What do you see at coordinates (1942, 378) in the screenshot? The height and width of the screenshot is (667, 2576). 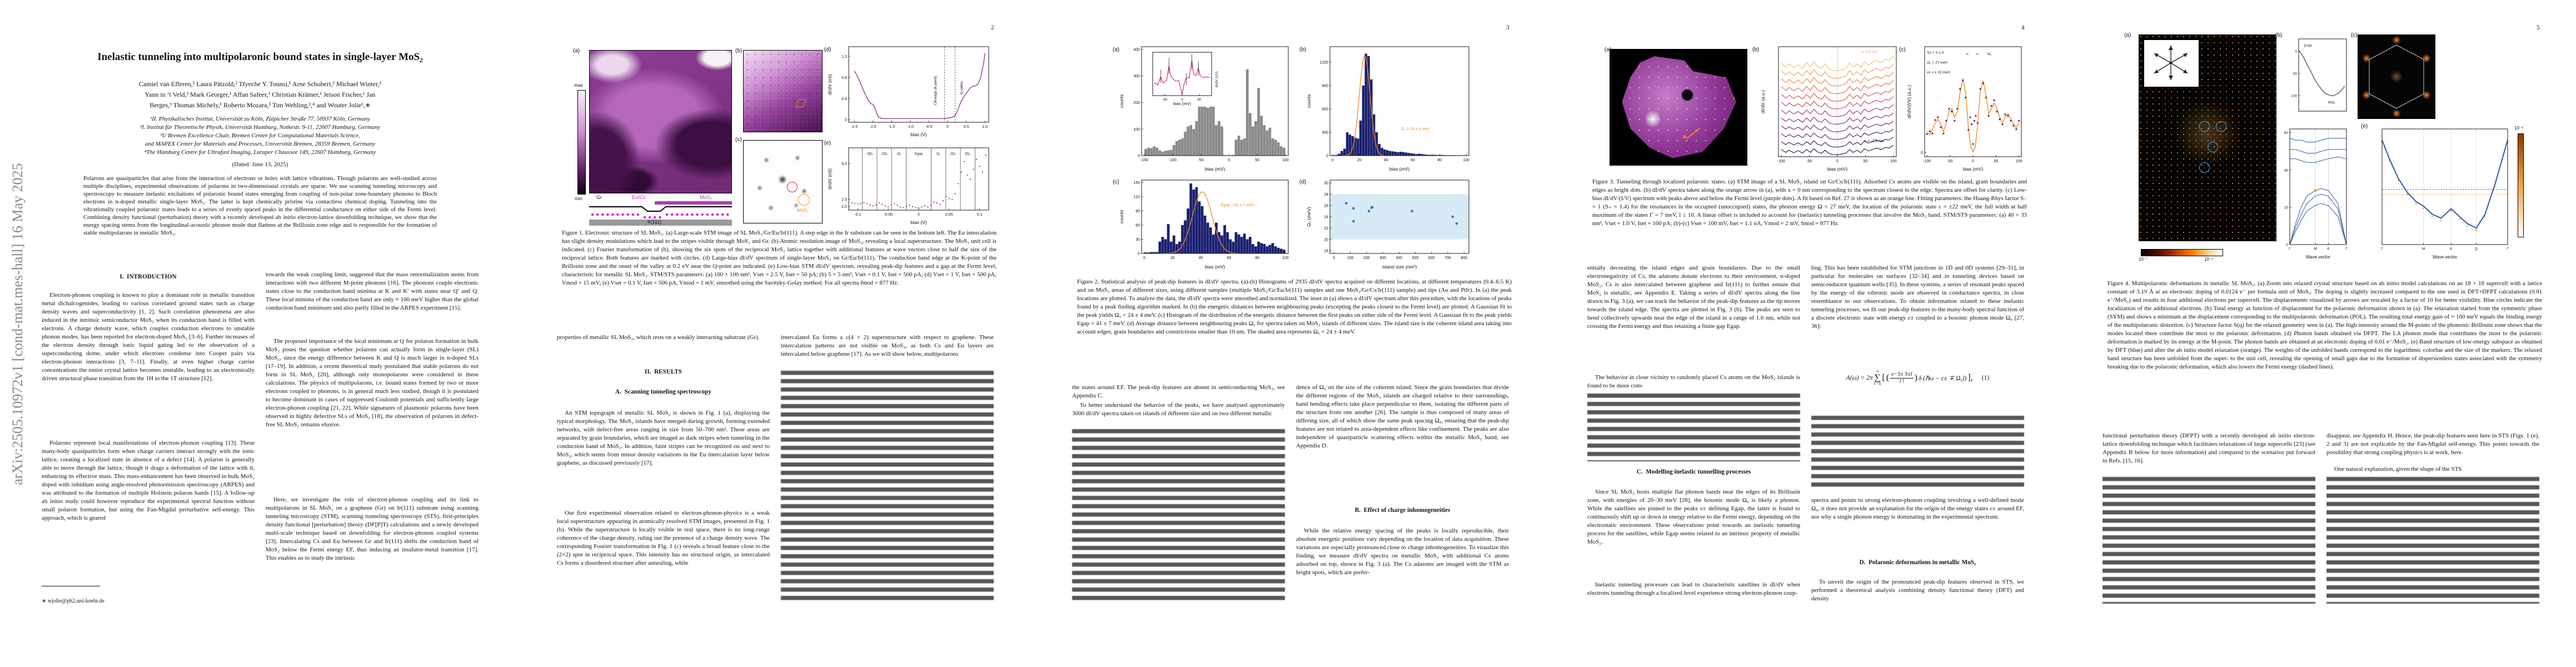 I see `eq-delta-term: δ (ℏω − ε± ∓ Ω₀l)` at bounding box center [1942, 378].